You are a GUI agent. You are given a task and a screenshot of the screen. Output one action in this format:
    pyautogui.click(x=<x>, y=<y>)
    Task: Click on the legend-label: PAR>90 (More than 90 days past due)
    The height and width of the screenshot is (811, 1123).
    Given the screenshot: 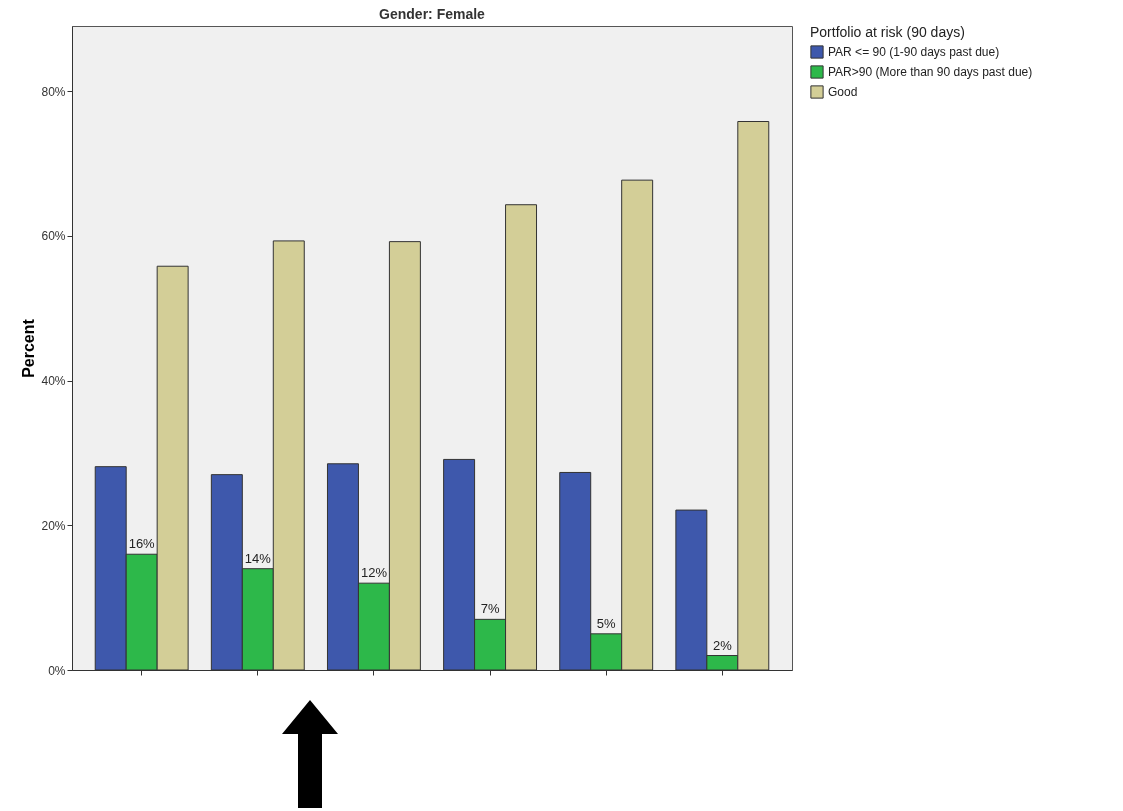 What is the action you would take?
    pyautogui.click(x=930, y=72)
    